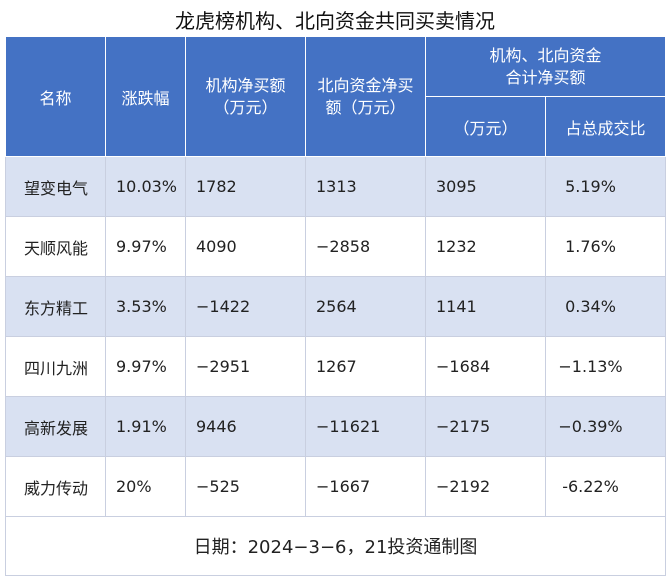 This screenshot has width=670, height=580. Describe the element at coordinates (245, 486) in the screenshot. I see `cell-inst-net: −525` at that location.